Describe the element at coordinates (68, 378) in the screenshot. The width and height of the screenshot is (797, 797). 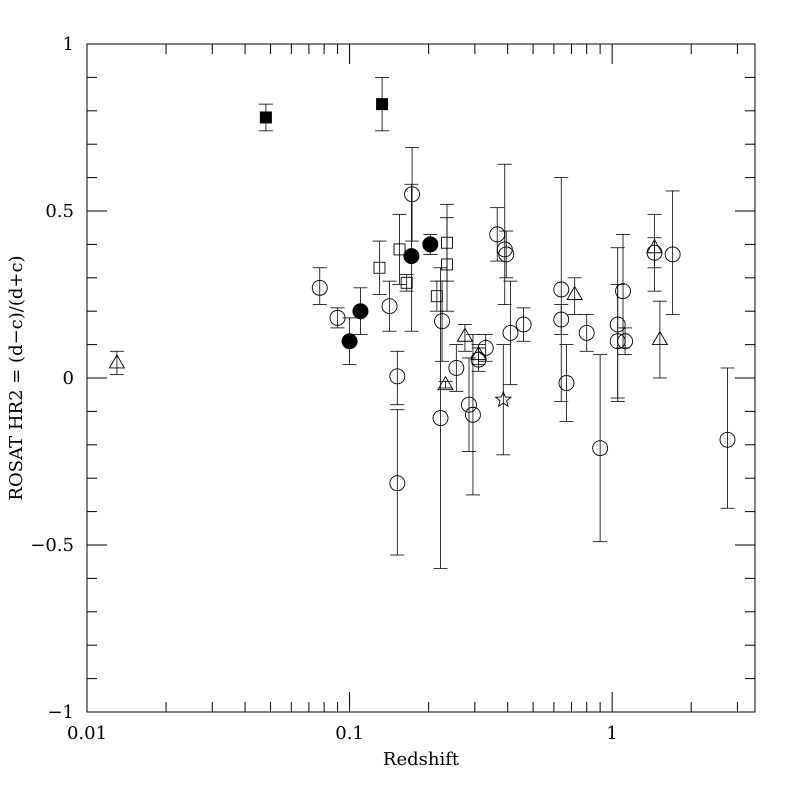
I see `y-tick-label: 0` at that location.